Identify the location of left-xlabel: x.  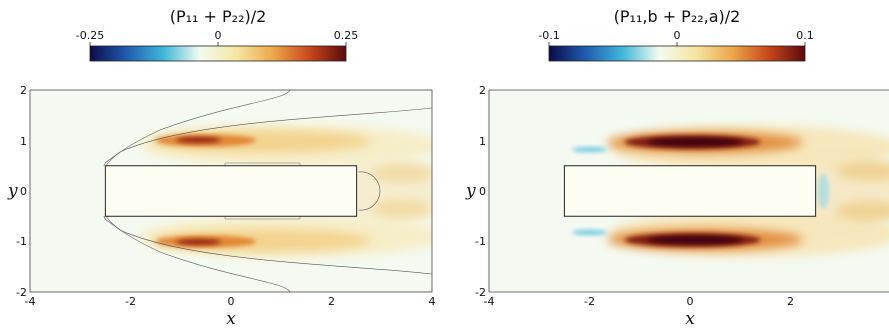
(231, 319).